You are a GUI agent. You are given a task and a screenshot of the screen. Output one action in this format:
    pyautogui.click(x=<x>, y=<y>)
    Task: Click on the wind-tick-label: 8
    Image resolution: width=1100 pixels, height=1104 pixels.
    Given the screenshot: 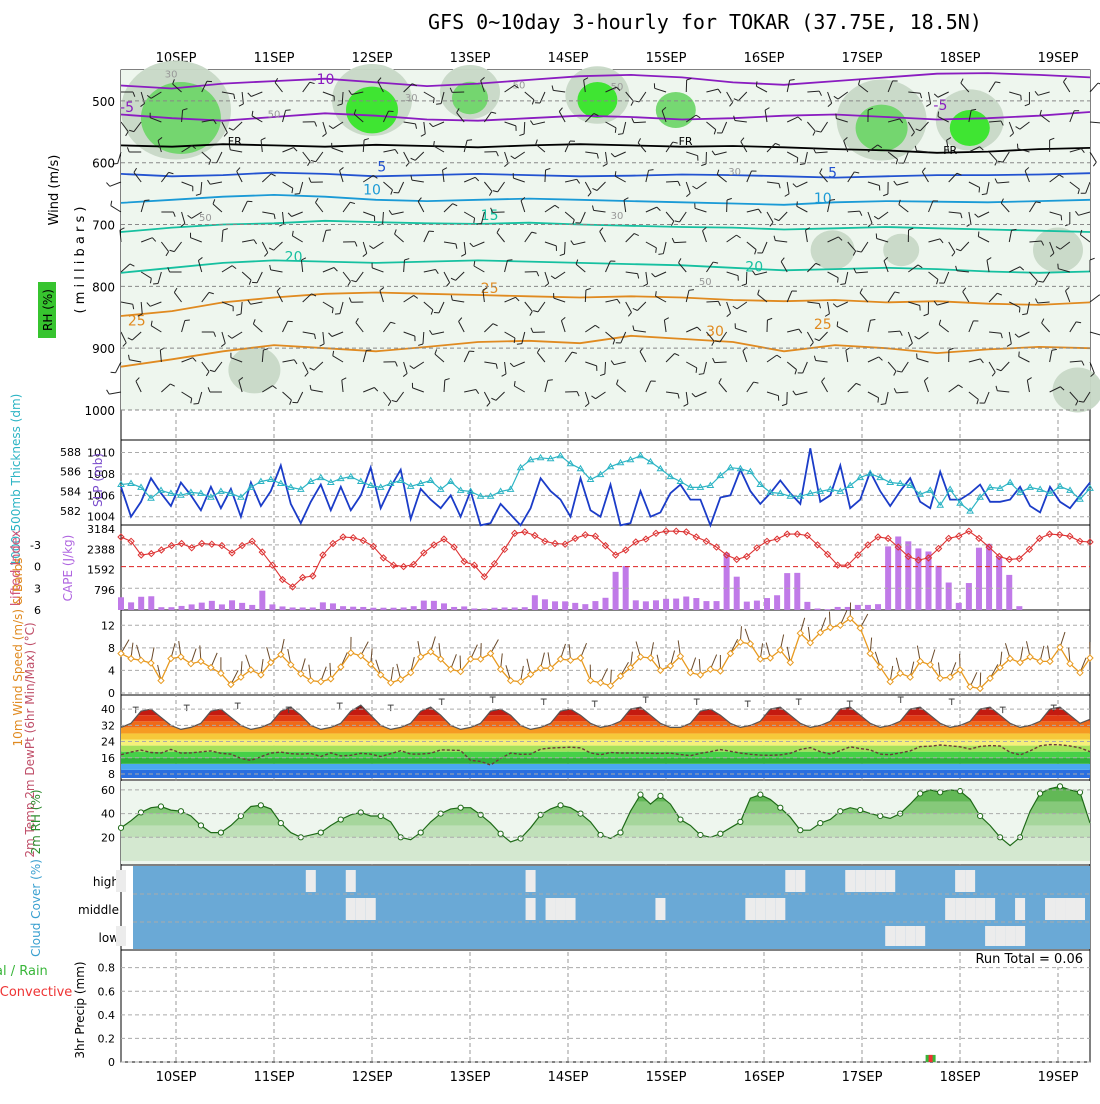 What is the action you would take?
    pyautogui.click(x=111, y=648)
    